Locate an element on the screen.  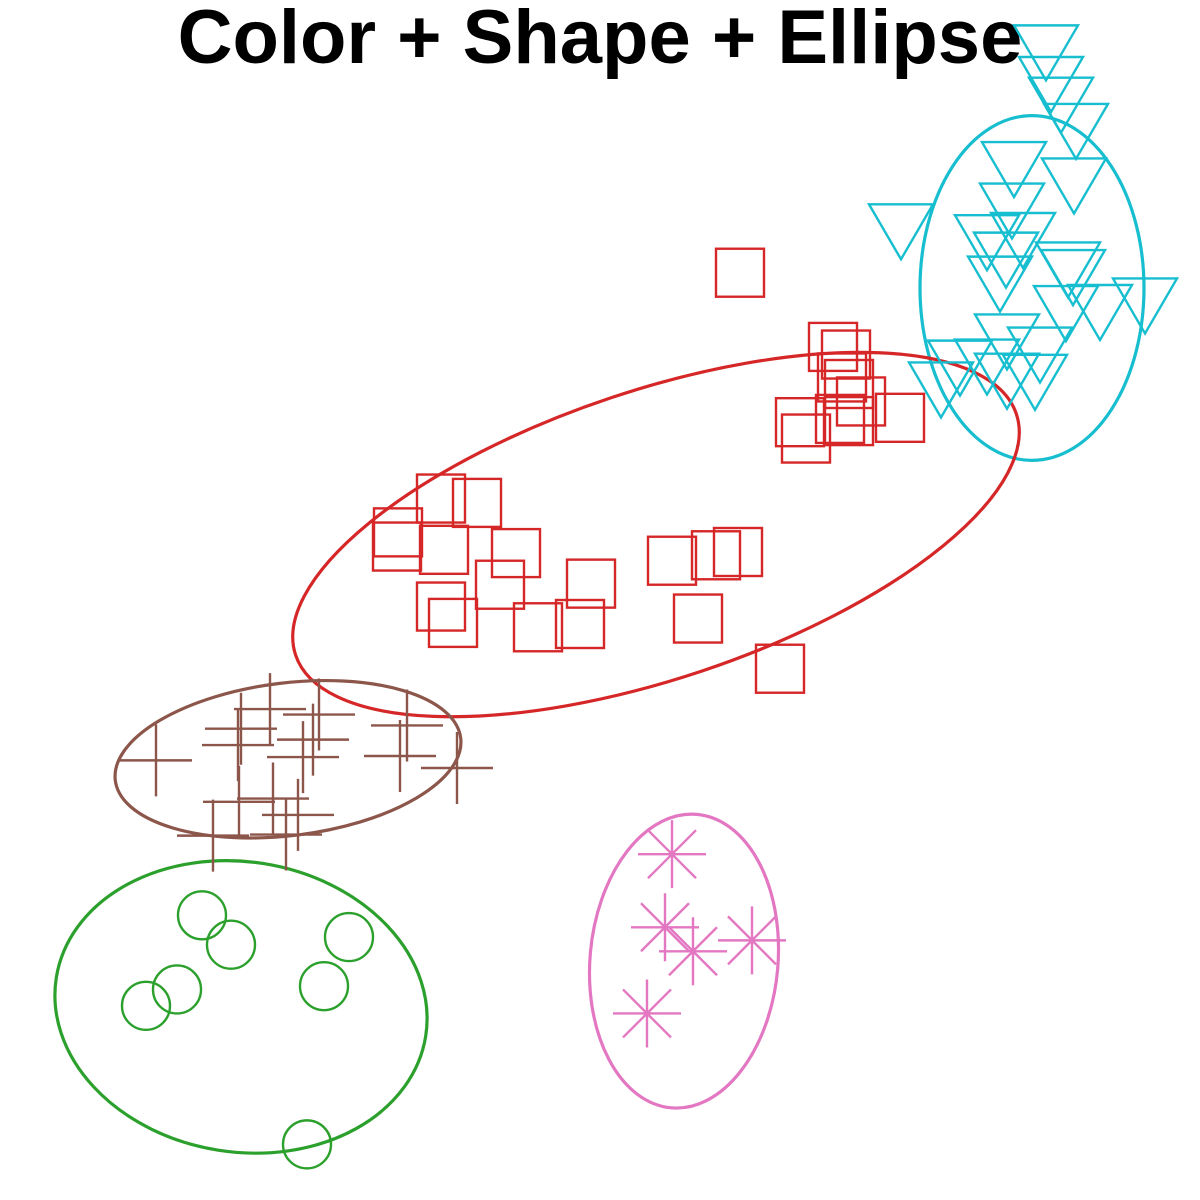
series-asterisk-group is located at coordinates (699, 934).